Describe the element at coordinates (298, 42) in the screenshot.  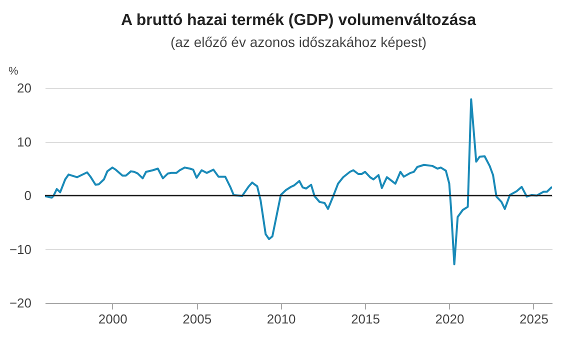
I see `chart-subtitle: (az előző év azonos időszakához képest)` at that location.